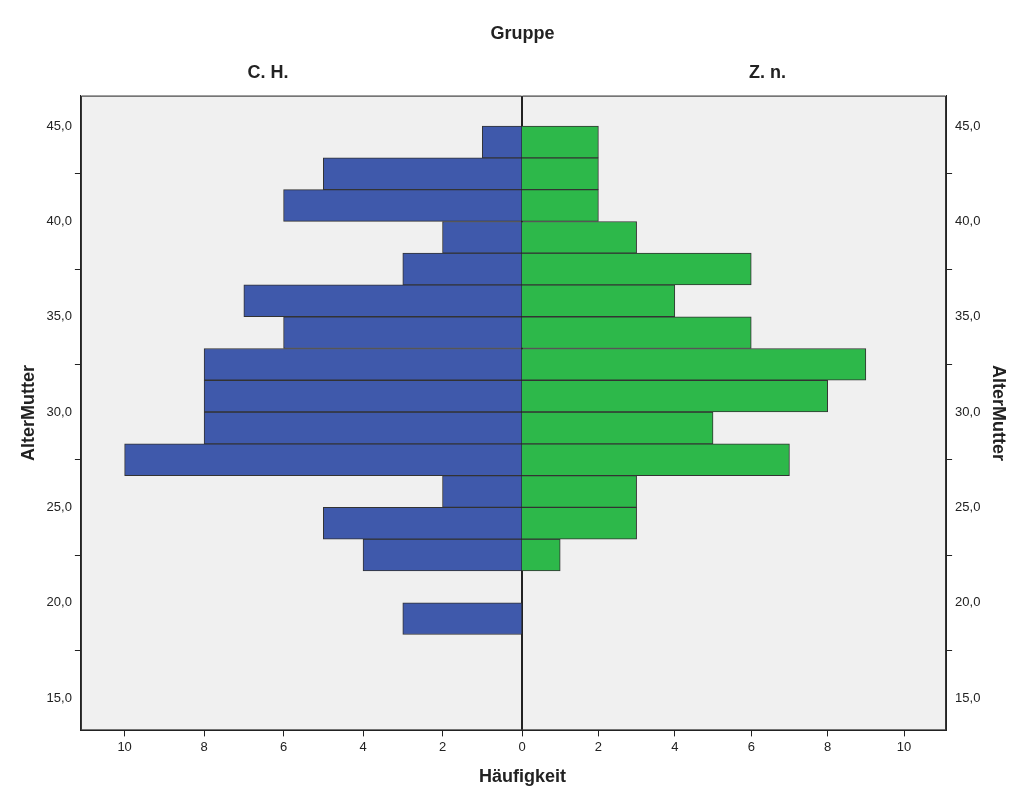 The image size is (1019, 810). What do you see at coordinates (522, 776) in the screenshot?
I see `x-axis-title: Häufigkeit` at bounding box center [522, 776].